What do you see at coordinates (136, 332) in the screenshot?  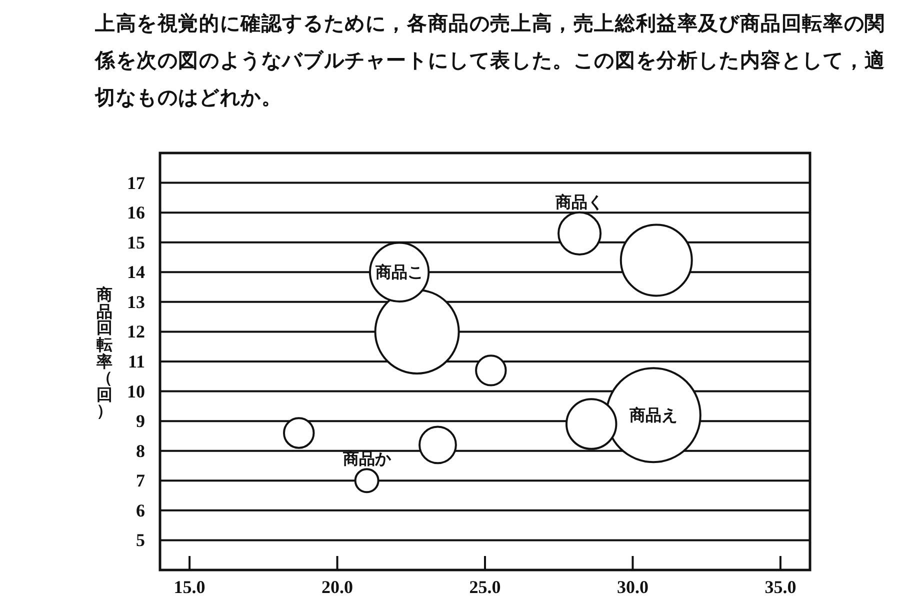 I see `y-tick-label: 12` at bounding box center [136, 332].